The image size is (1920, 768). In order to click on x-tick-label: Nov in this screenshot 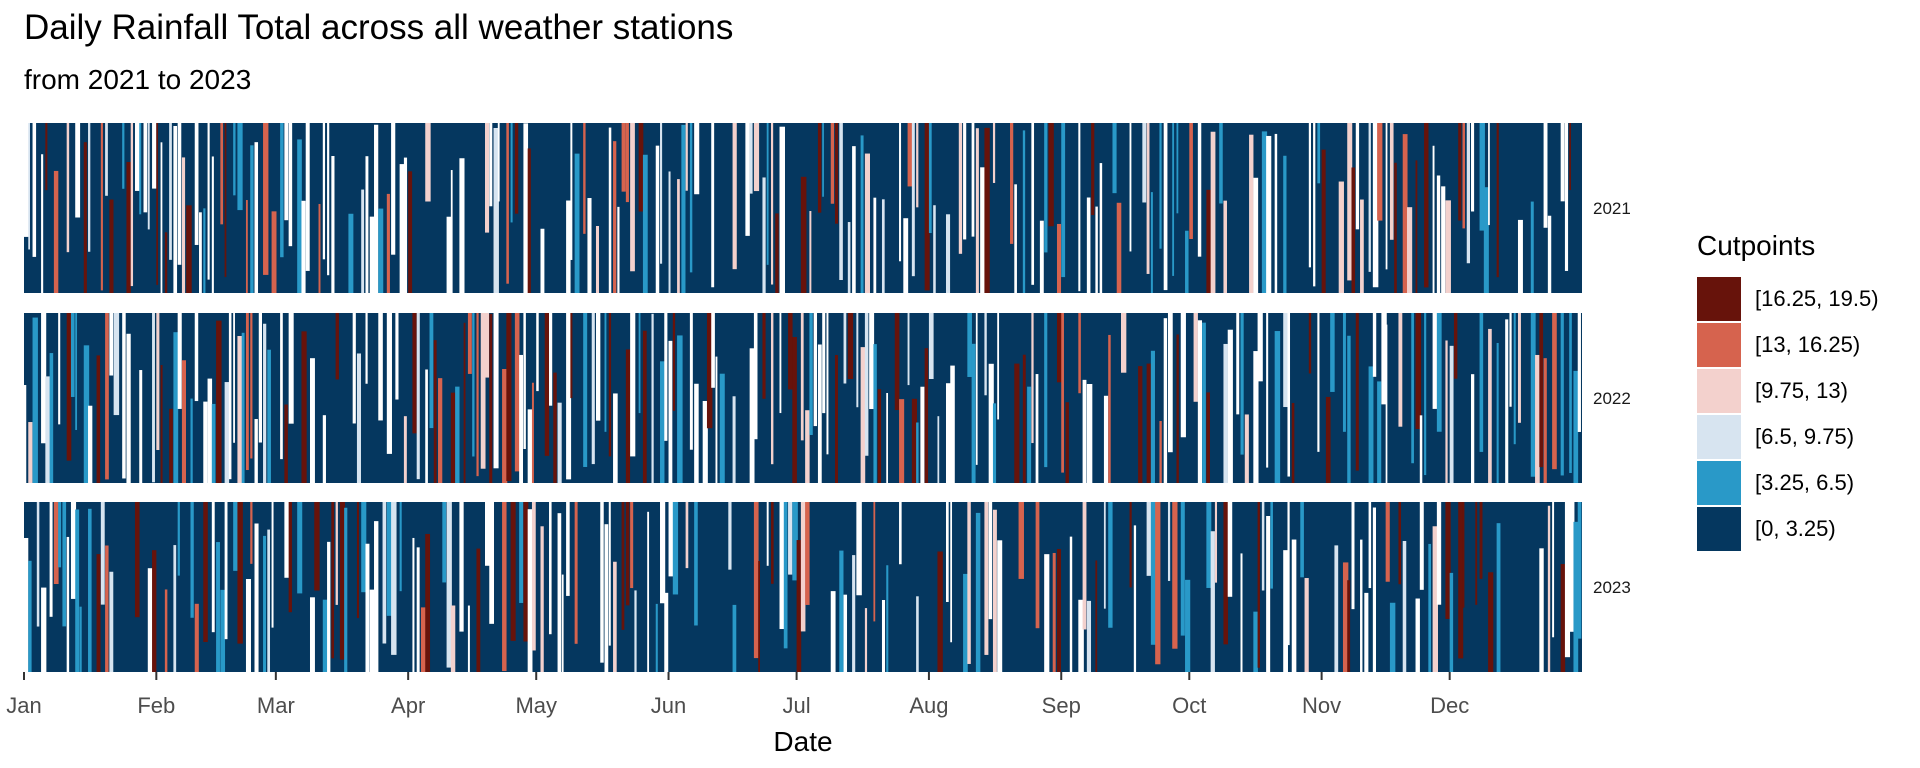, I will do `click(1321, 705)`.